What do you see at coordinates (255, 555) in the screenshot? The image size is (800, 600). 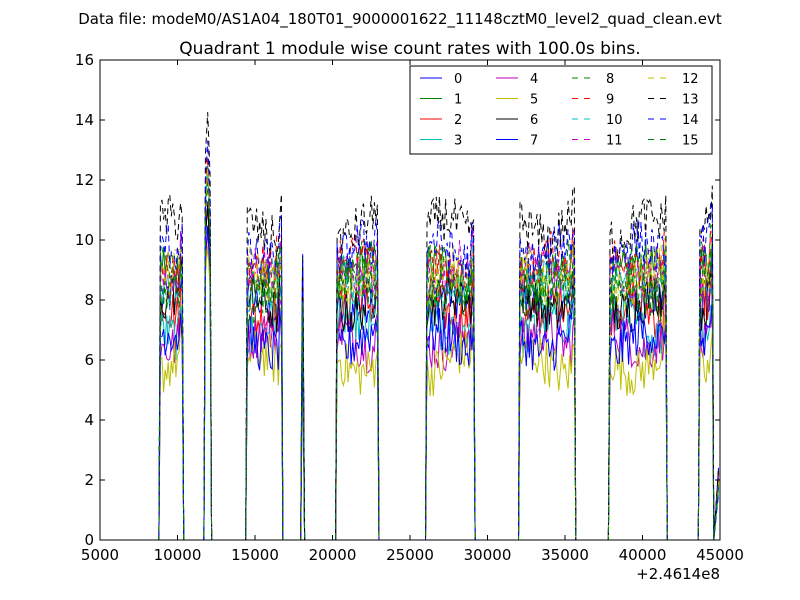 I see `x-tick-label: 15000` at bounding box center [255, 555].